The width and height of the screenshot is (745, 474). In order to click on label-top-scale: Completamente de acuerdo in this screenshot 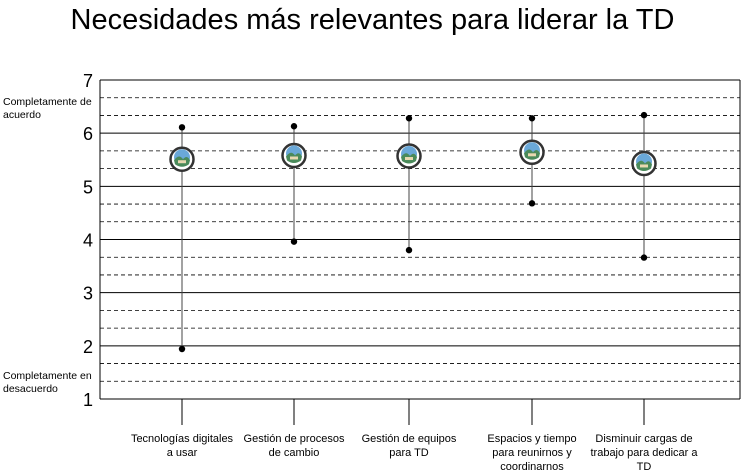, I will do `click(47, 108)`.